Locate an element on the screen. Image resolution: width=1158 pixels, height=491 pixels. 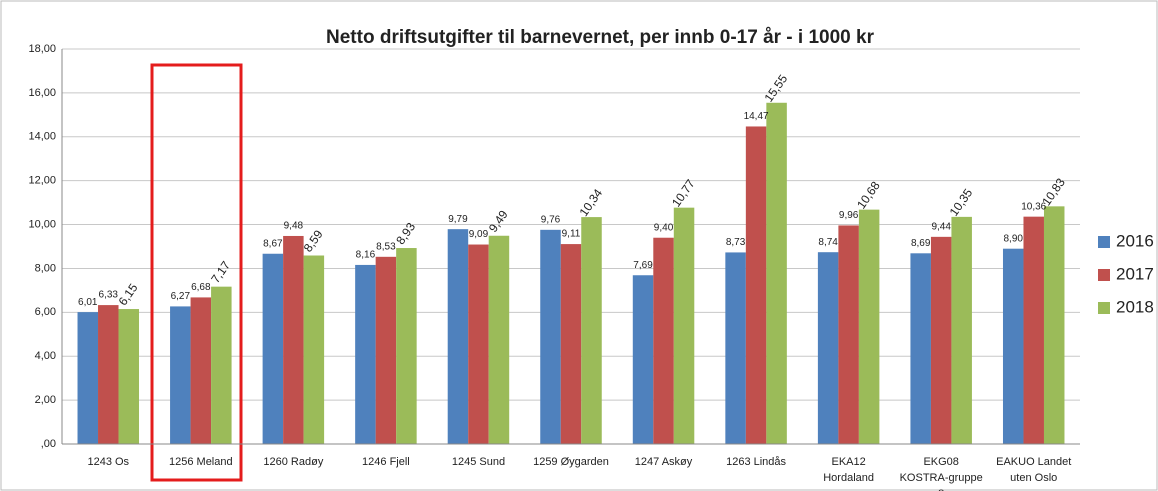
x-tick-label: EAKUO Landet uten Oslo is located at coordinates (1034, 470).